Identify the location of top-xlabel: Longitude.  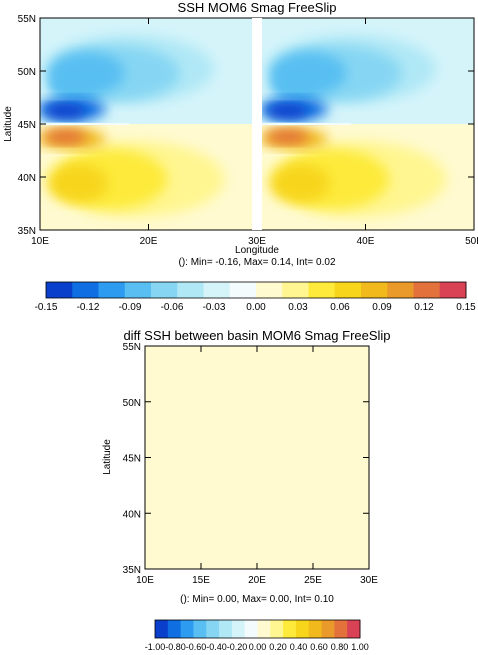
(257, 250).